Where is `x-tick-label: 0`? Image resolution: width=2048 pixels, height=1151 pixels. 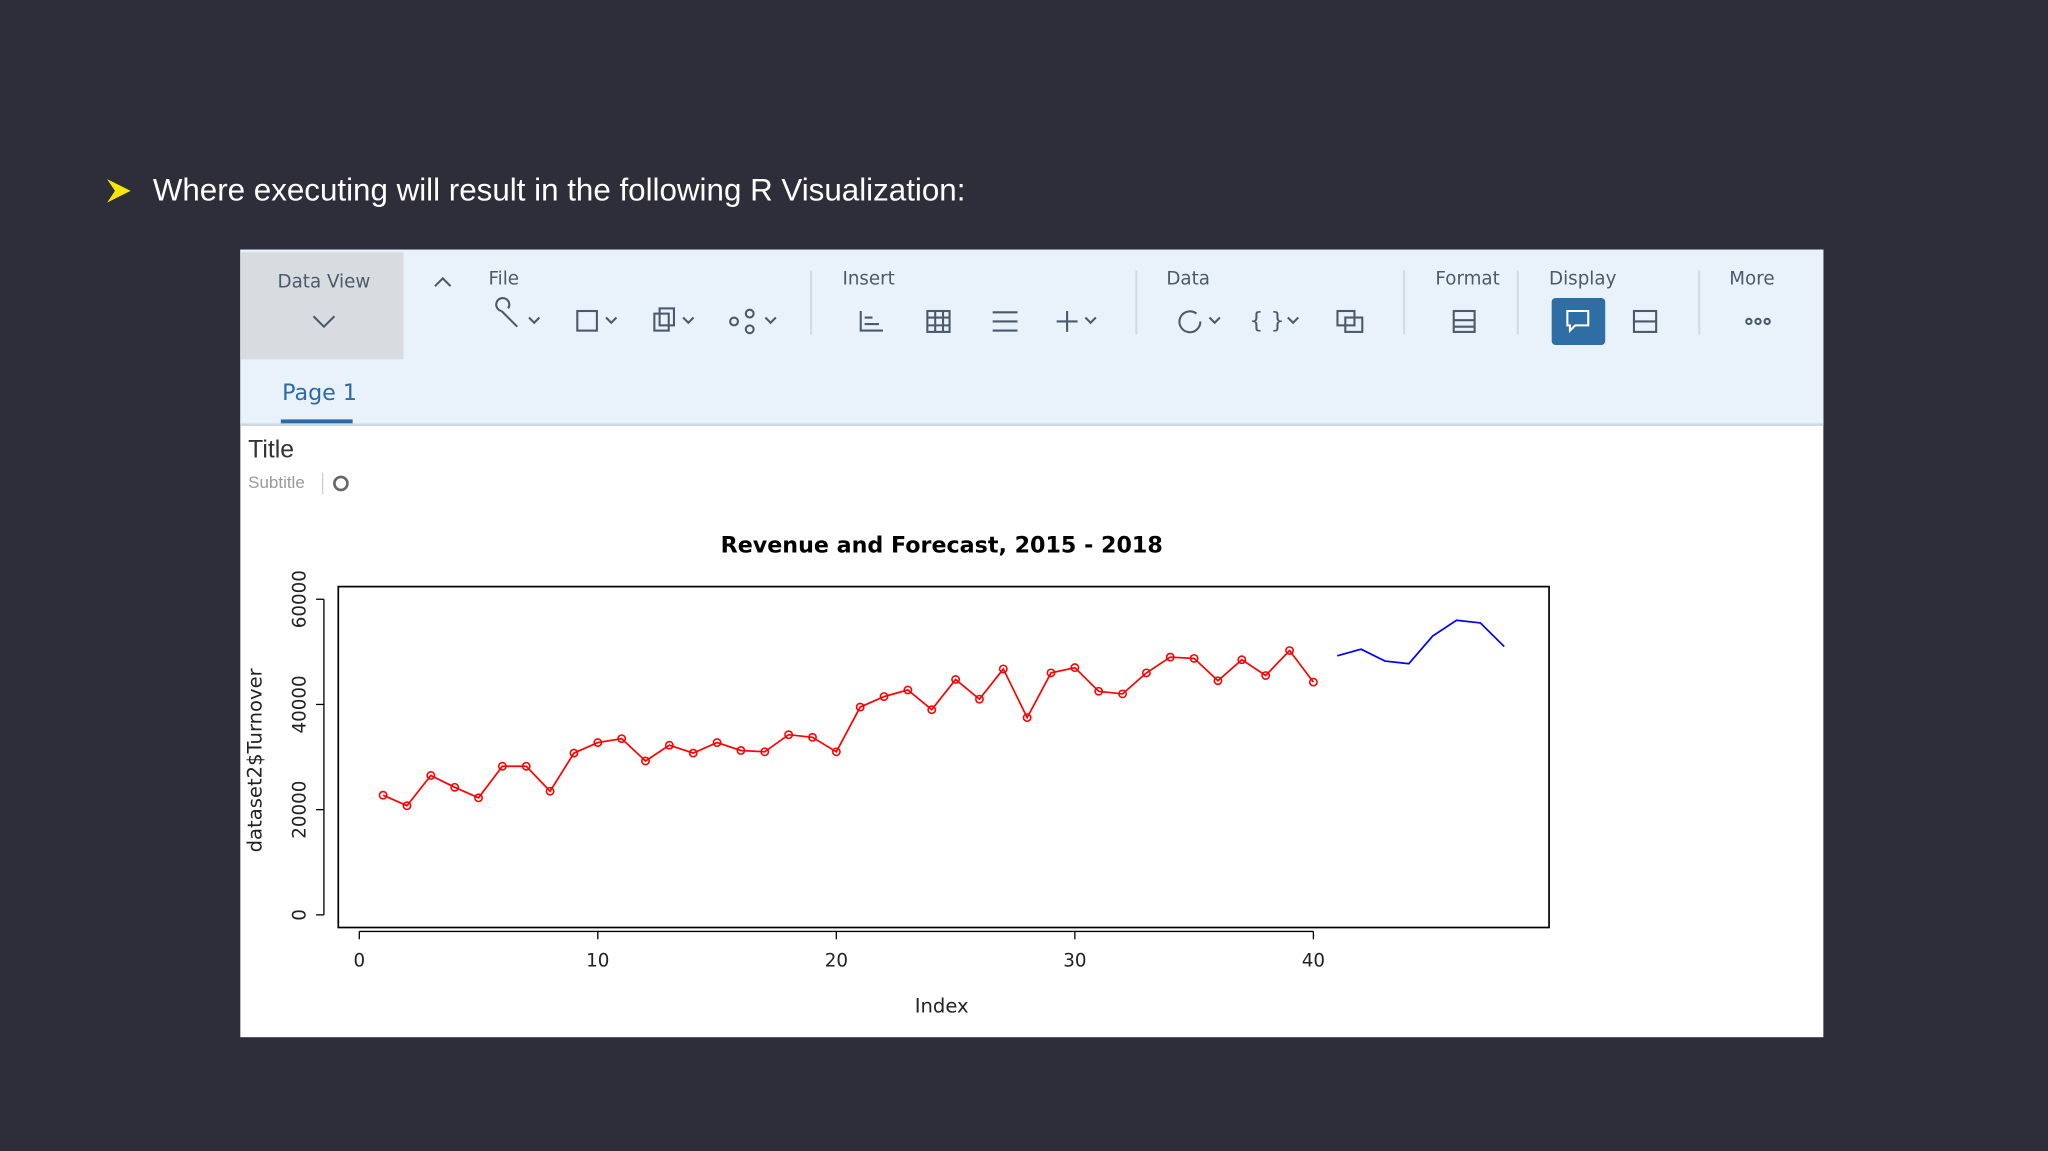 x-tick-label: 0 is located at coordinates (359, 960).